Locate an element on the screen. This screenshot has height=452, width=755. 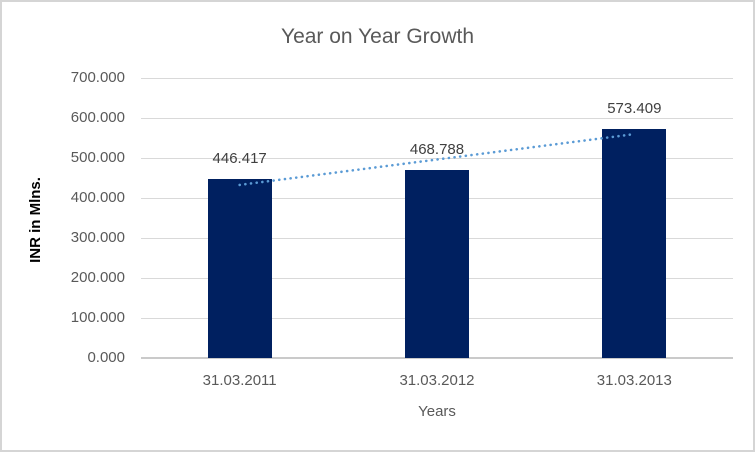
y-tick-label: 200.000 is located at coordinates (97, 277).